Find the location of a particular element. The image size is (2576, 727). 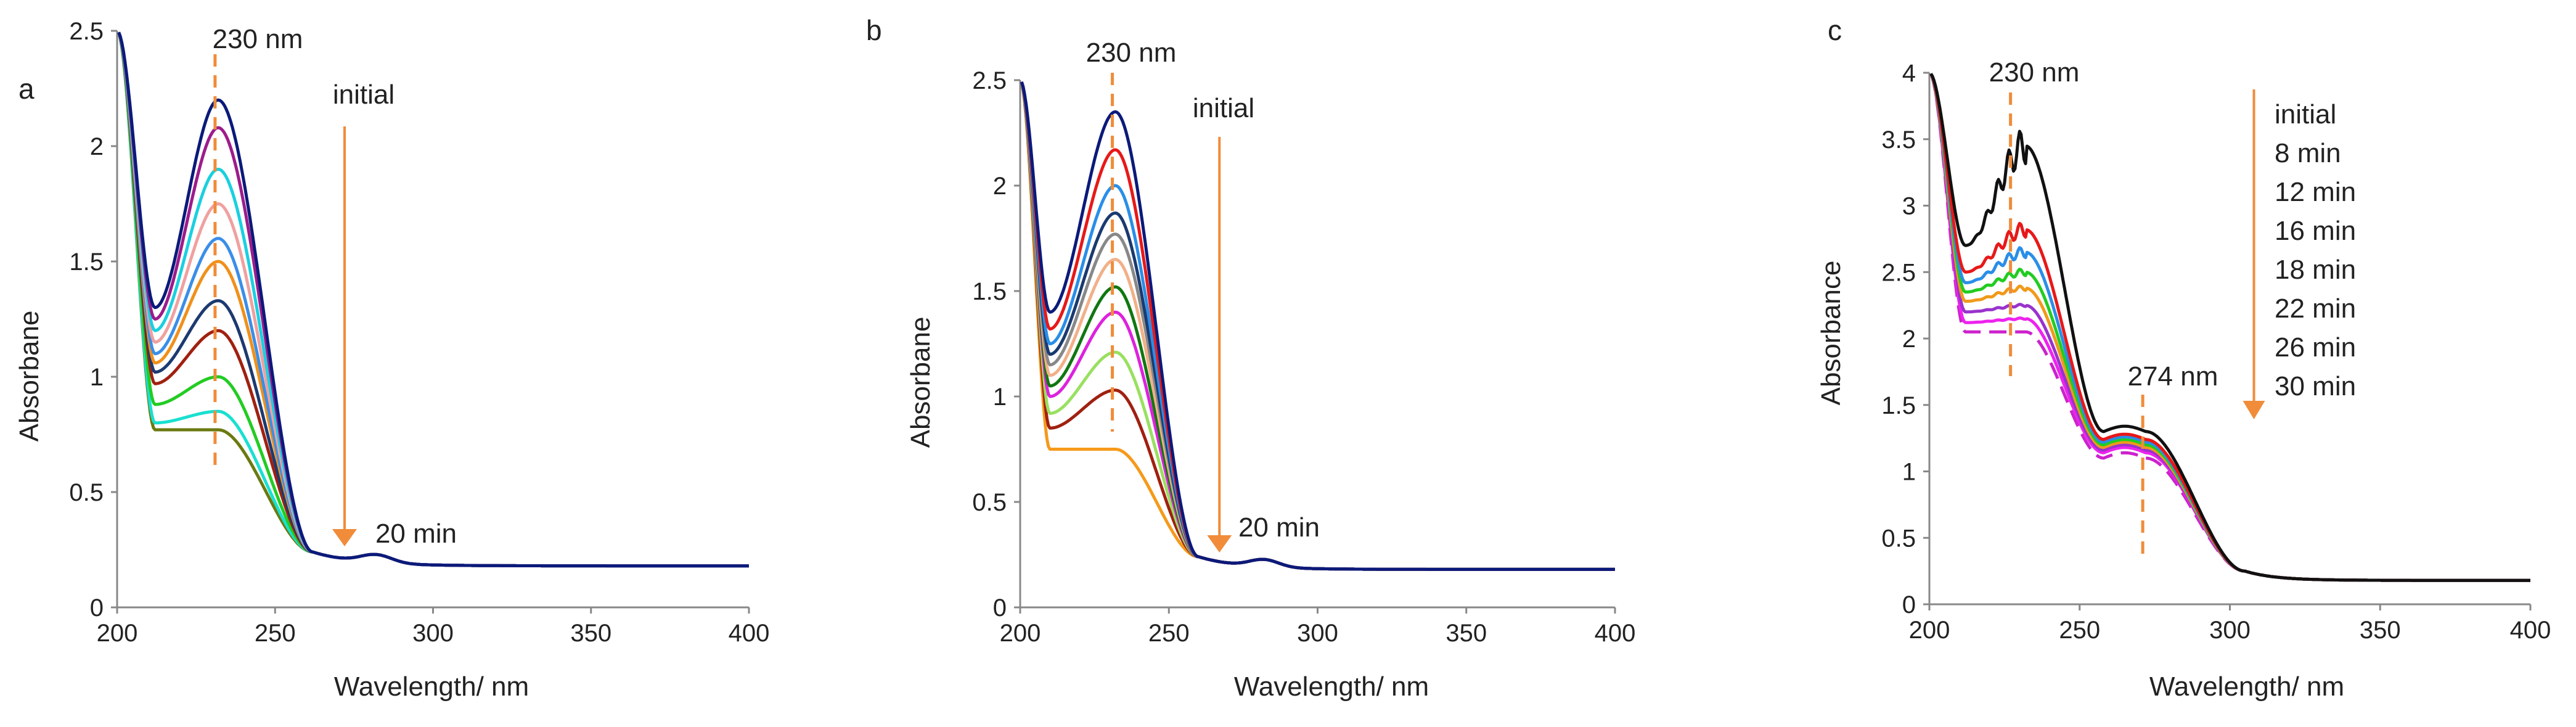

panel-a-xlabel: Wavelength/ nm is located at coordinates (431, 687).